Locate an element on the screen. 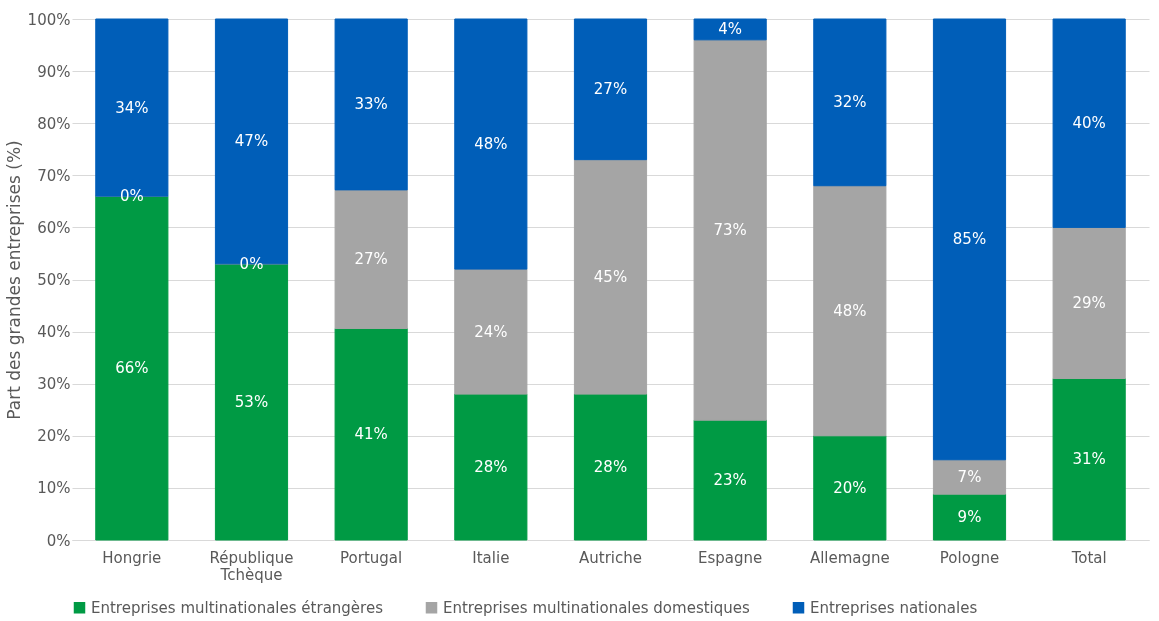 Image resolution: width=1159 pixels, height=621 pixels. data-label: 53% is located at coordinates (251, 401).